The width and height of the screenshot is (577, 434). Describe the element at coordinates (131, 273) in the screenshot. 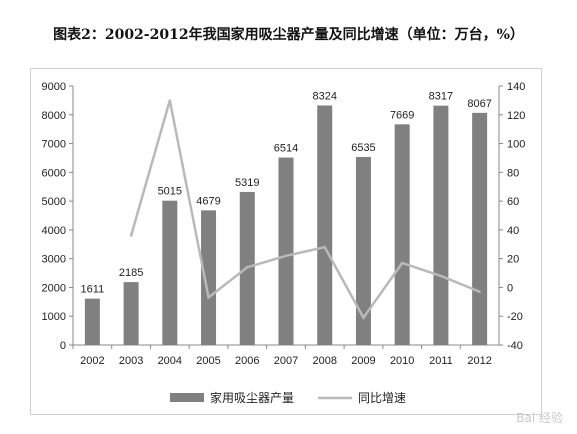

I see `bar-data-label: 2185` at that location.